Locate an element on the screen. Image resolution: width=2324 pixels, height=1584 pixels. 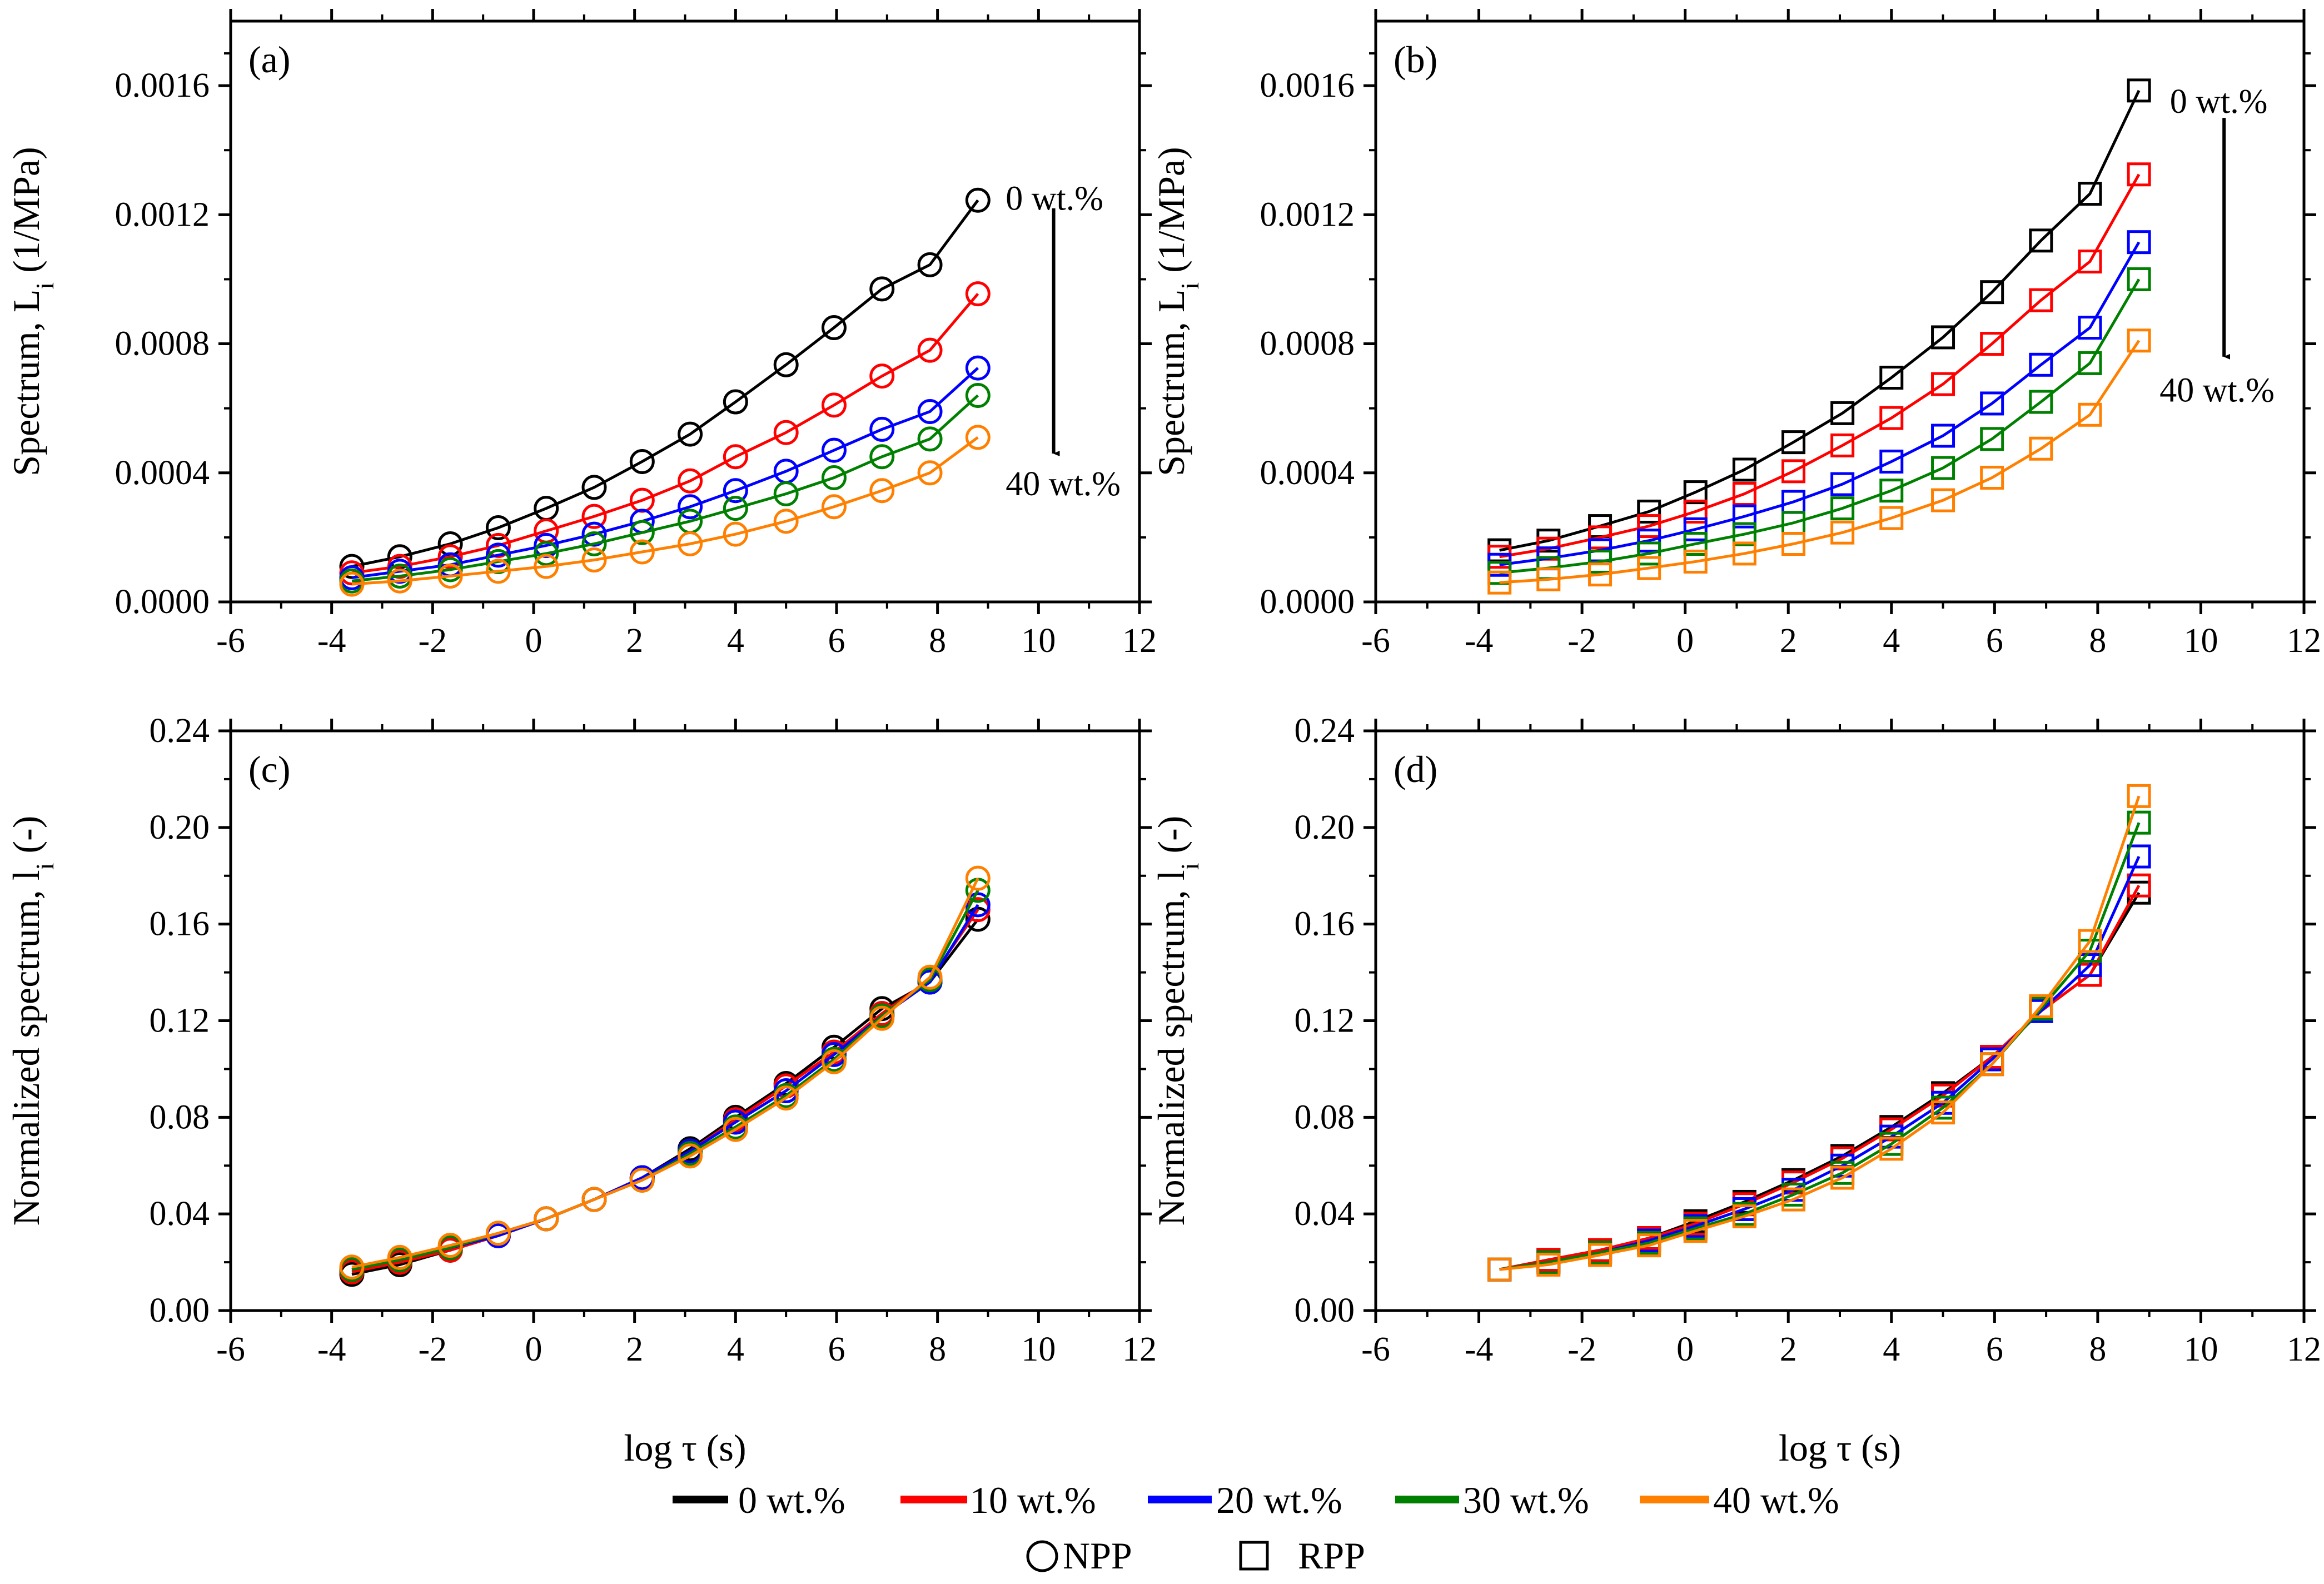
legend-rpp-label: RPP is located at coordinates (1331, 1556).